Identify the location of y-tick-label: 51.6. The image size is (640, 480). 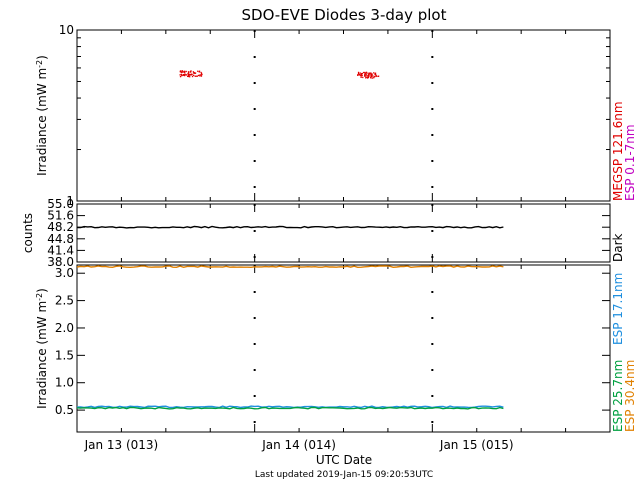
(60, 216).